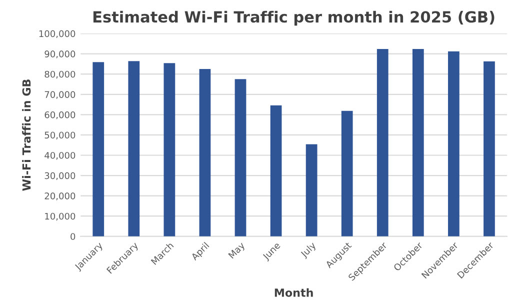  What do you see at coordinates (60, 54) in the screenshot?
I see `y-tick-label: 90,000` at bounding box center [60, 54].